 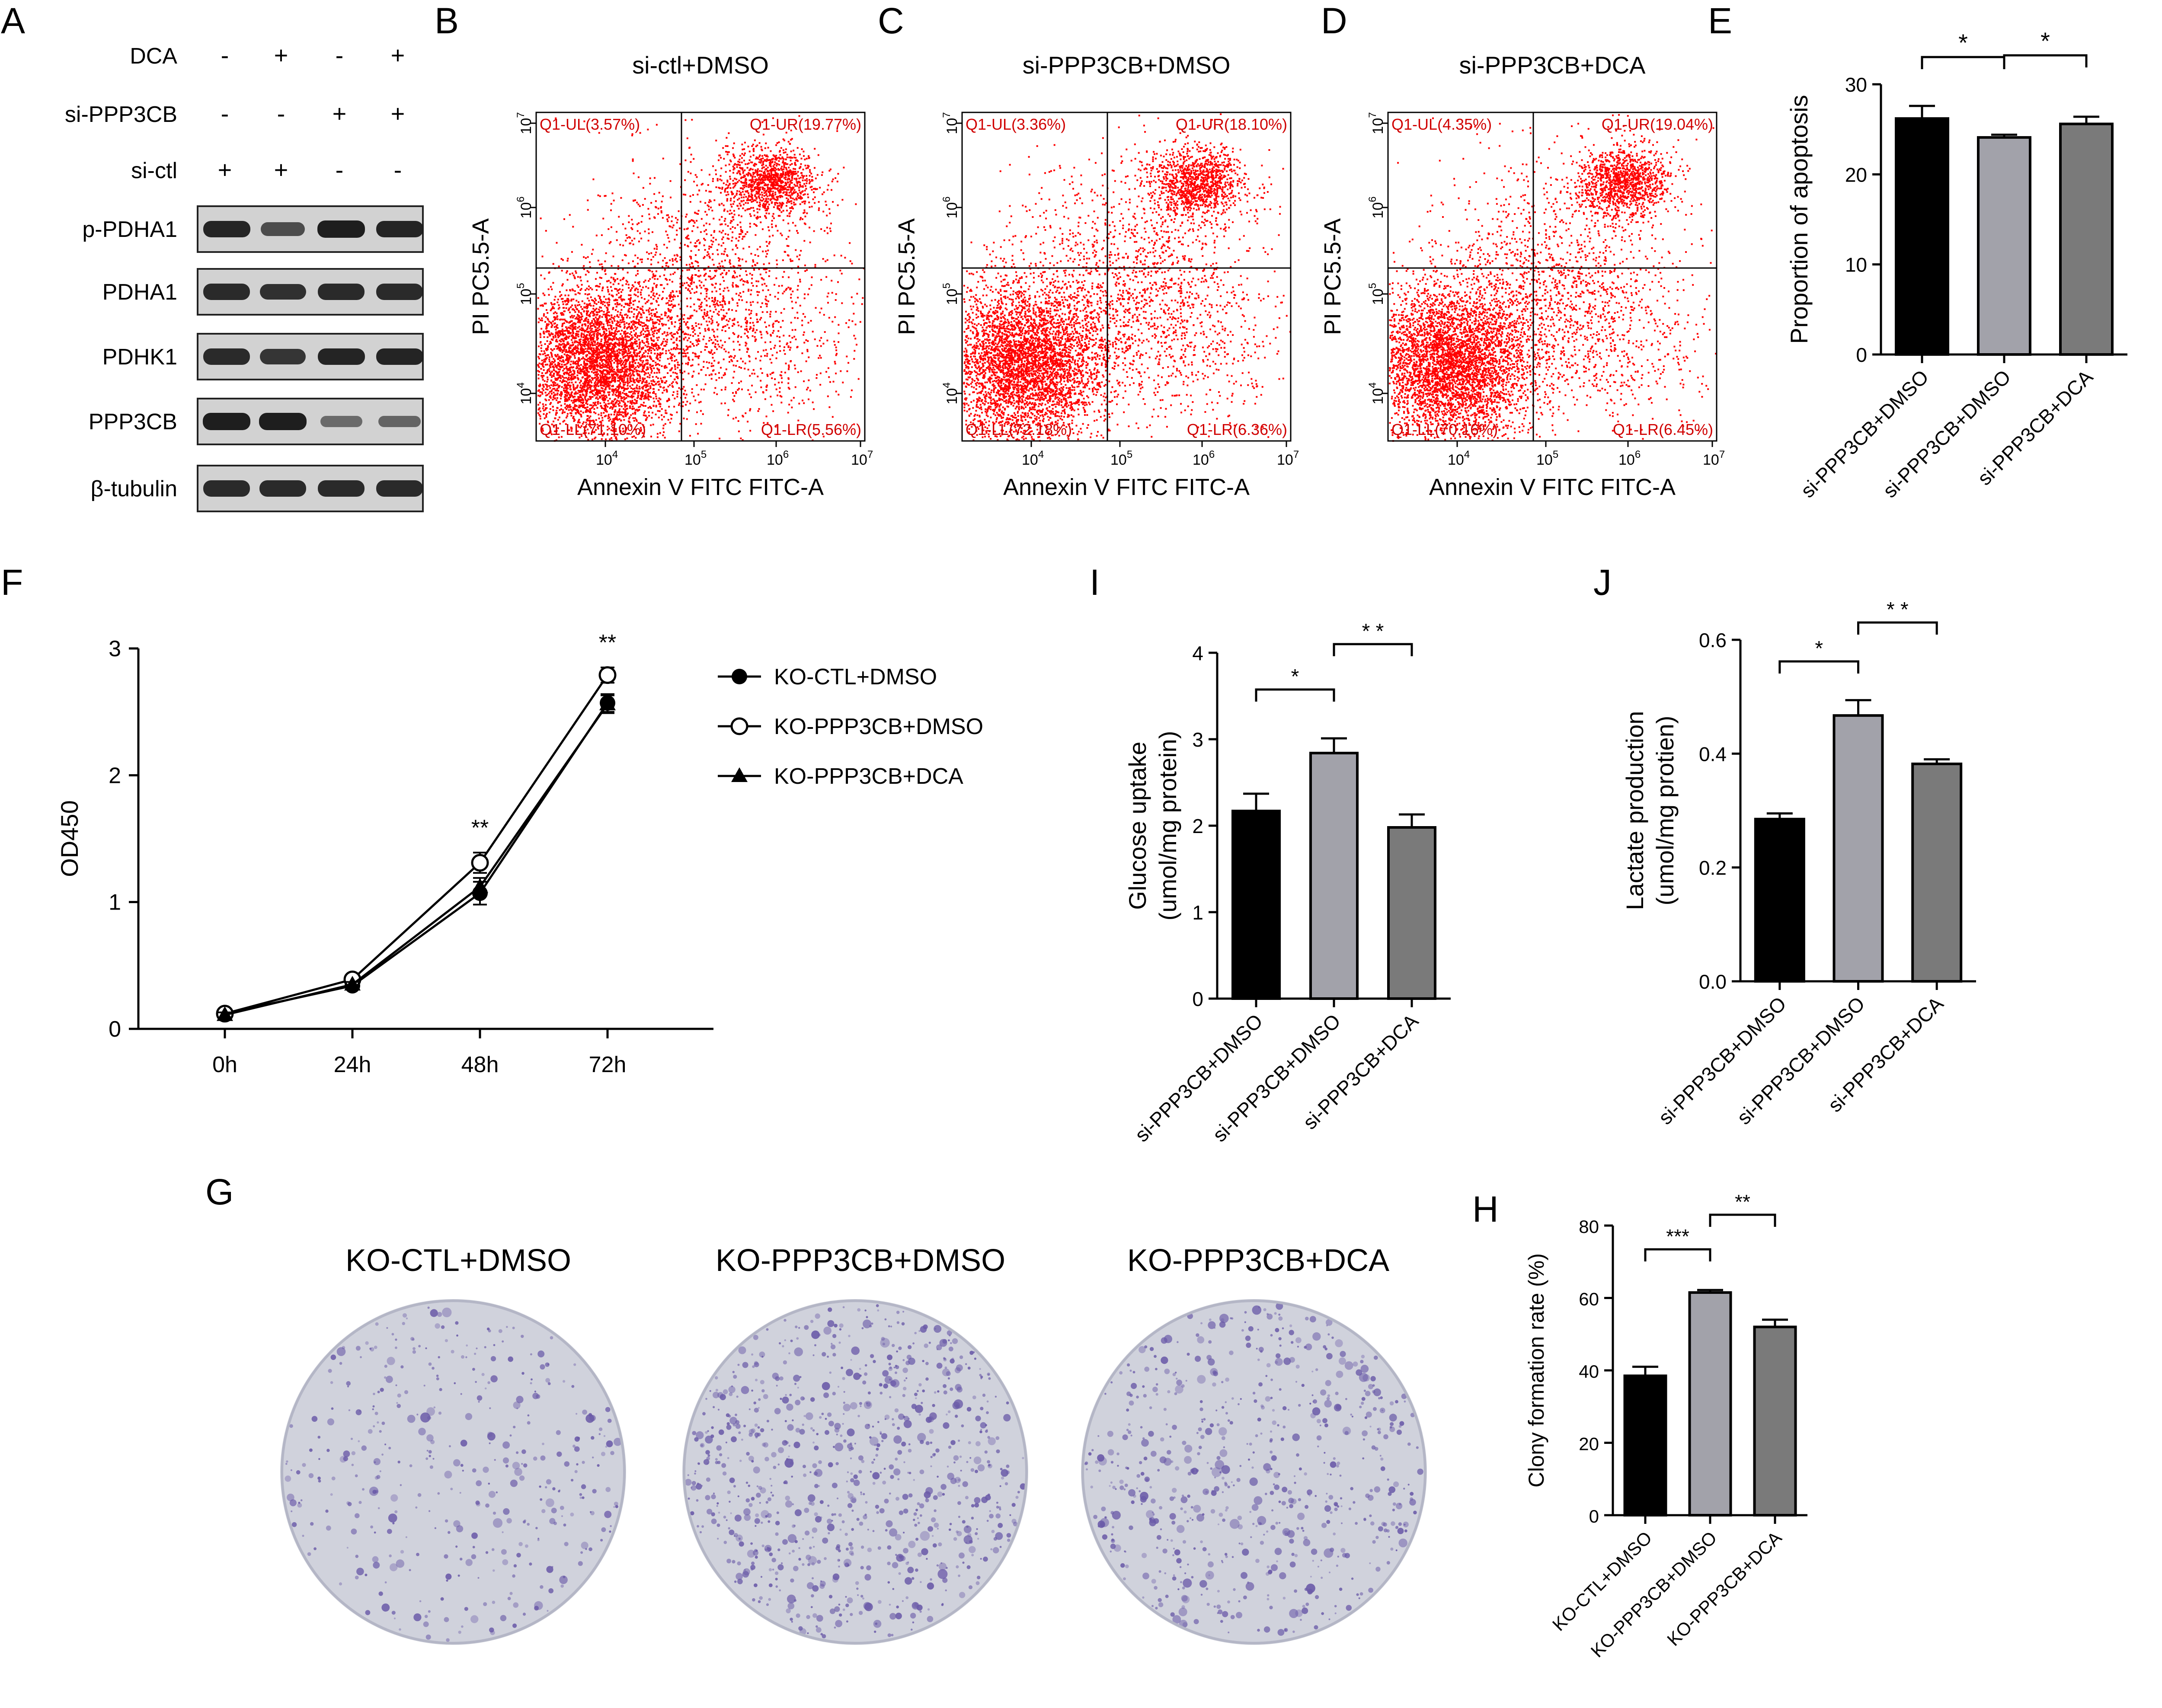 I want to click on flow-dots, so click(x=701, y=278).